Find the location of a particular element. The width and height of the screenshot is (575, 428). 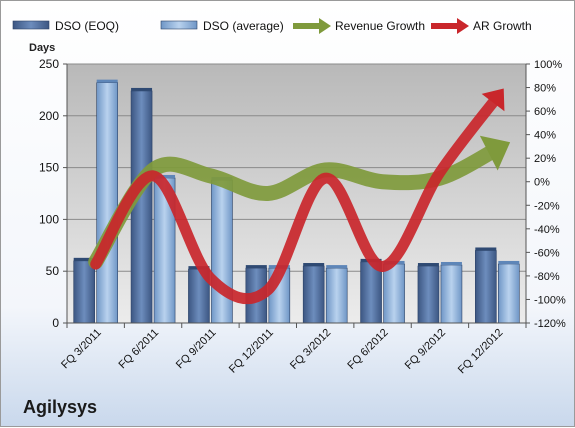

y-tick-label: 0 is located at coordinates (55, 323).